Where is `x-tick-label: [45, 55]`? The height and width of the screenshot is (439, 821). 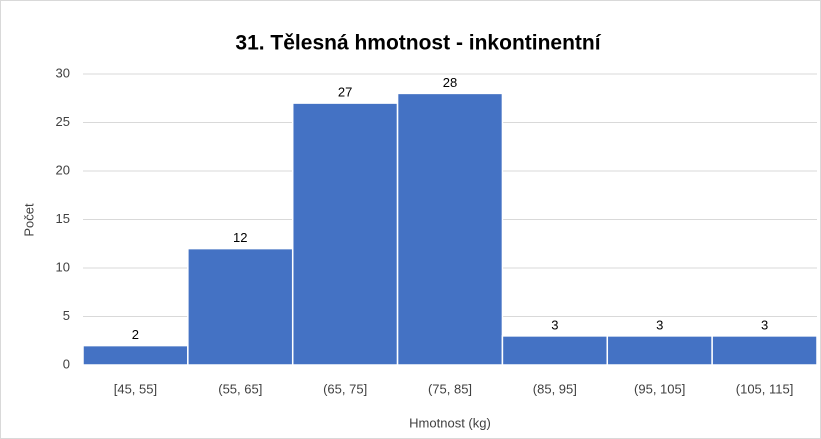
x-tick-label: [45, 55] is located at coordinates (135, 388).